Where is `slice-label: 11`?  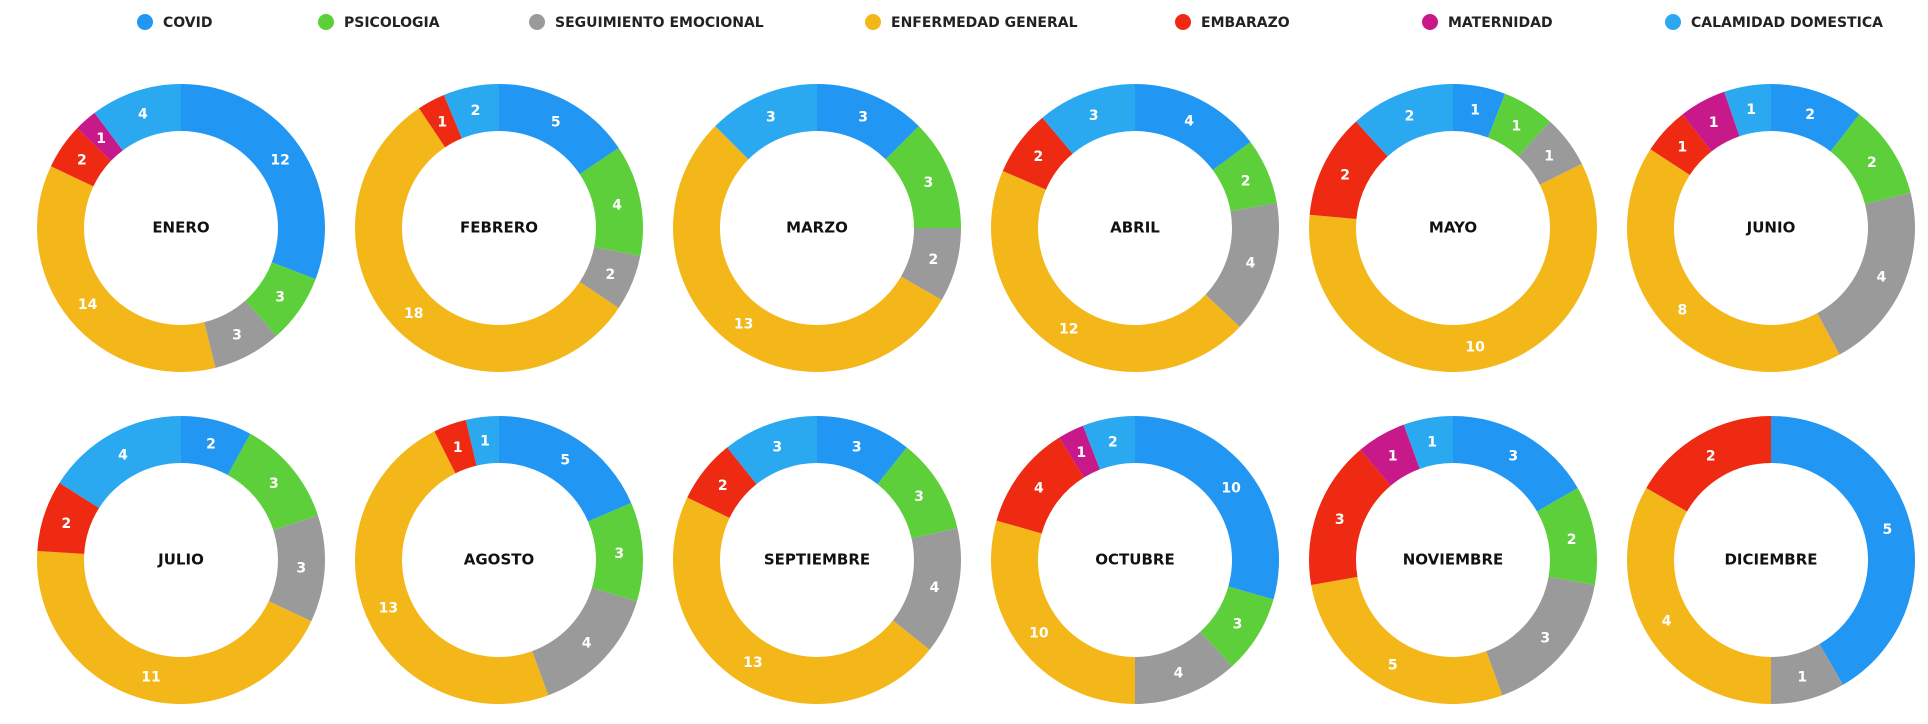 slice-label: 11 is located at coordinates (150, 678).